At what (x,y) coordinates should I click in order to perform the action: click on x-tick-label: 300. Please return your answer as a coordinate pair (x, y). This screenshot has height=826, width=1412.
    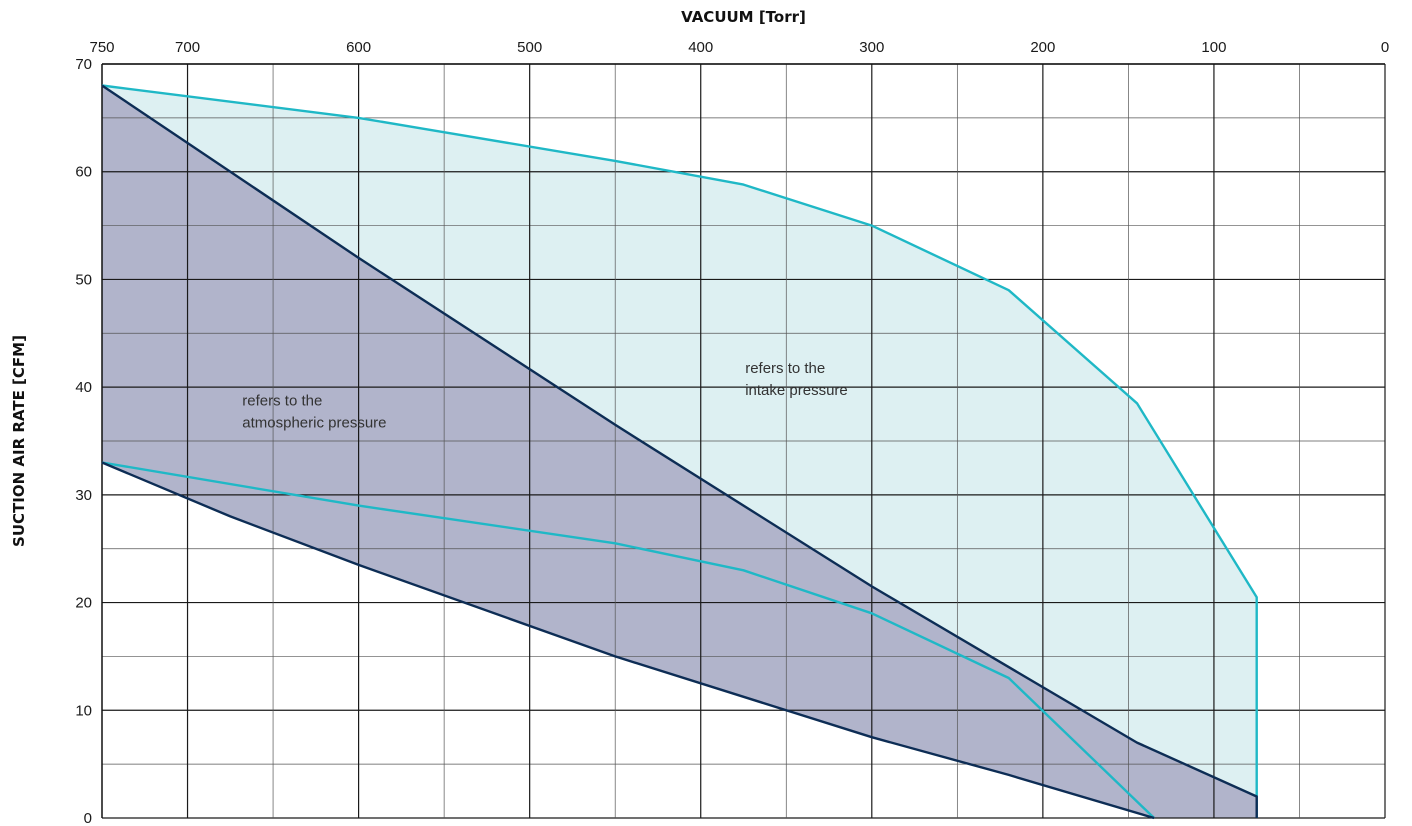
    Looking at the image, I should click on (871, 47).